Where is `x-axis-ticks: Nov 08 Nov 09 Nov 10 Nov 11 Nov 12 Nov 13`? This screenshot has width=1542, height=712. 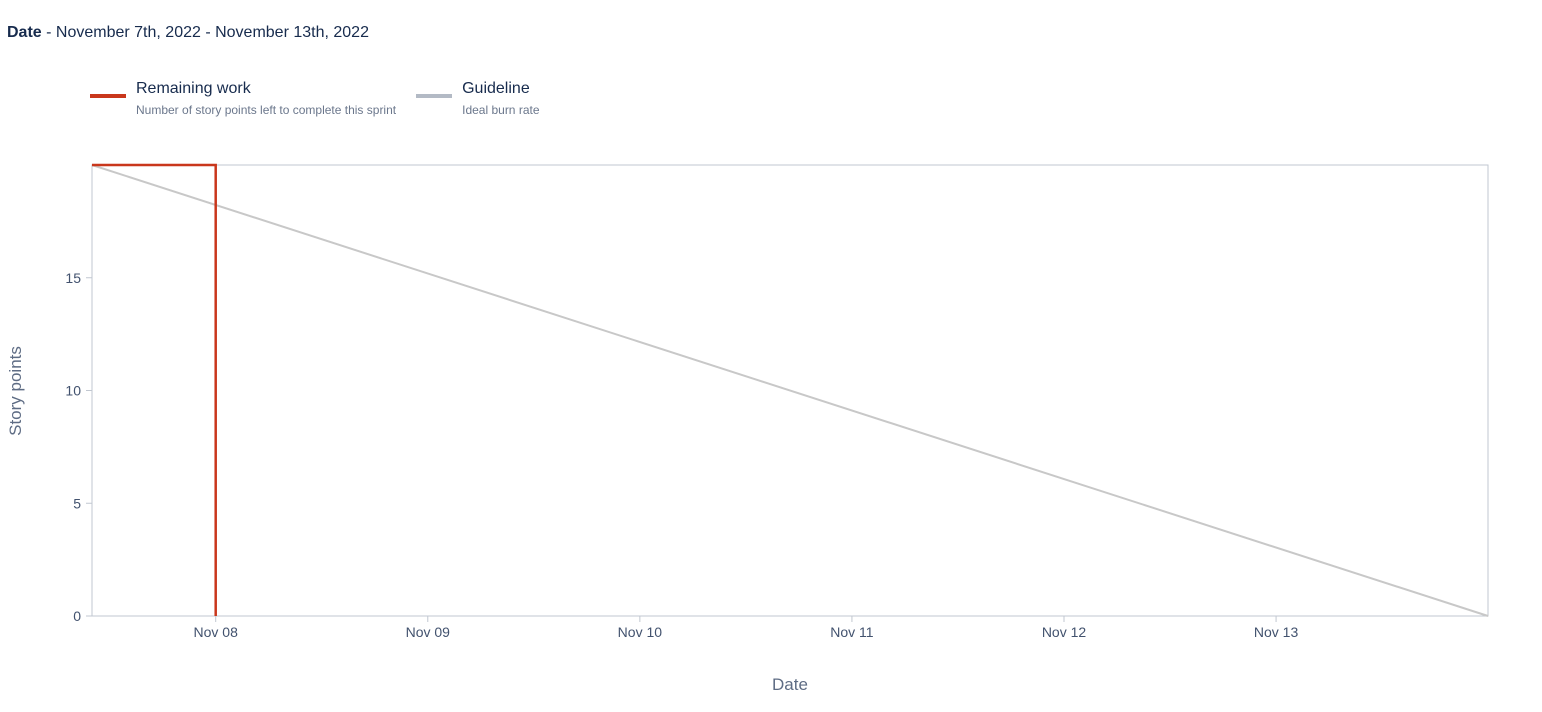
x-axis-ticks: Nov 08 Nov 09 Nov 10 Nov 11 Nov 12 Nov 13 is located at coordinates (746, 628).